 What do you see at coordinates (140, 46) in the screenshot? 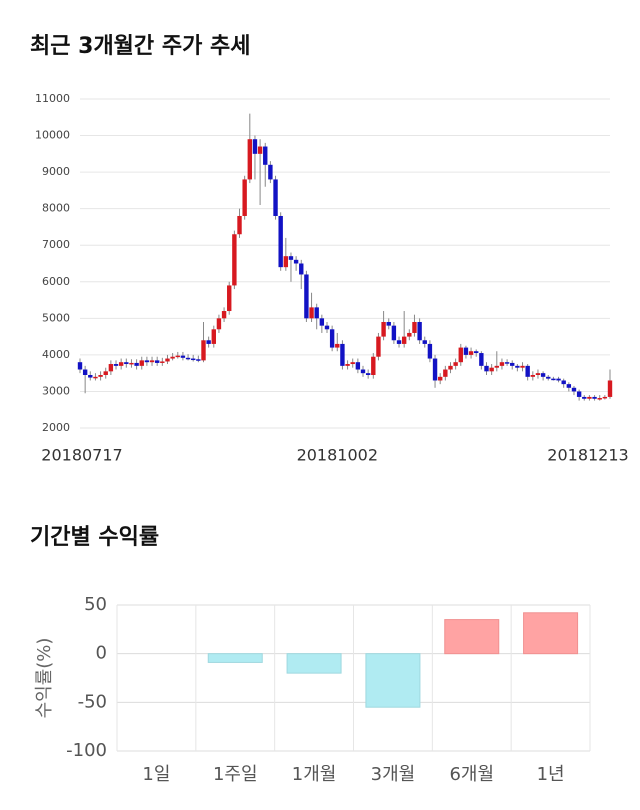
I see `chart-title: 최근 3개월간 주가 추세` at bounding box center [140, 46].